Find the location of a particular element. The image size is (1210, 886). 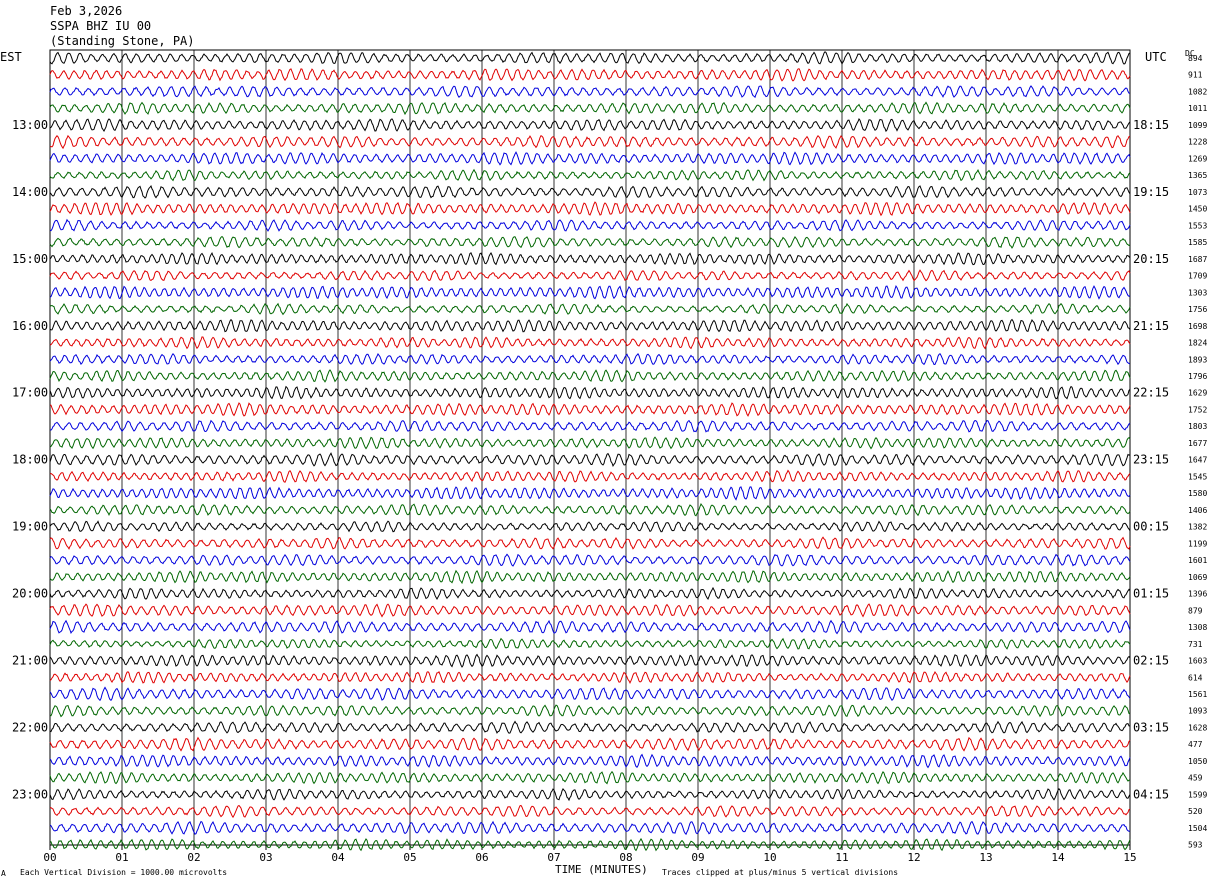

est-hour-label: 23:00 is located at coordinates (30, 794).